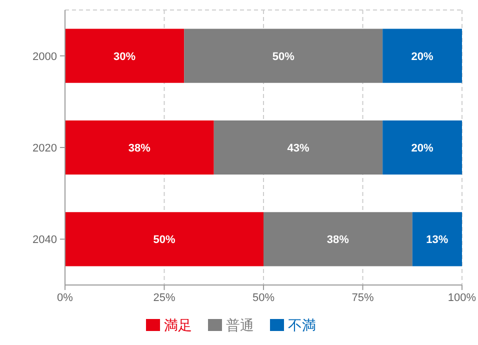  What do you see at coordinates (44, 148) in the screenshot?
I see `y-tick-label: 2020` at bounding box center [44, 148].